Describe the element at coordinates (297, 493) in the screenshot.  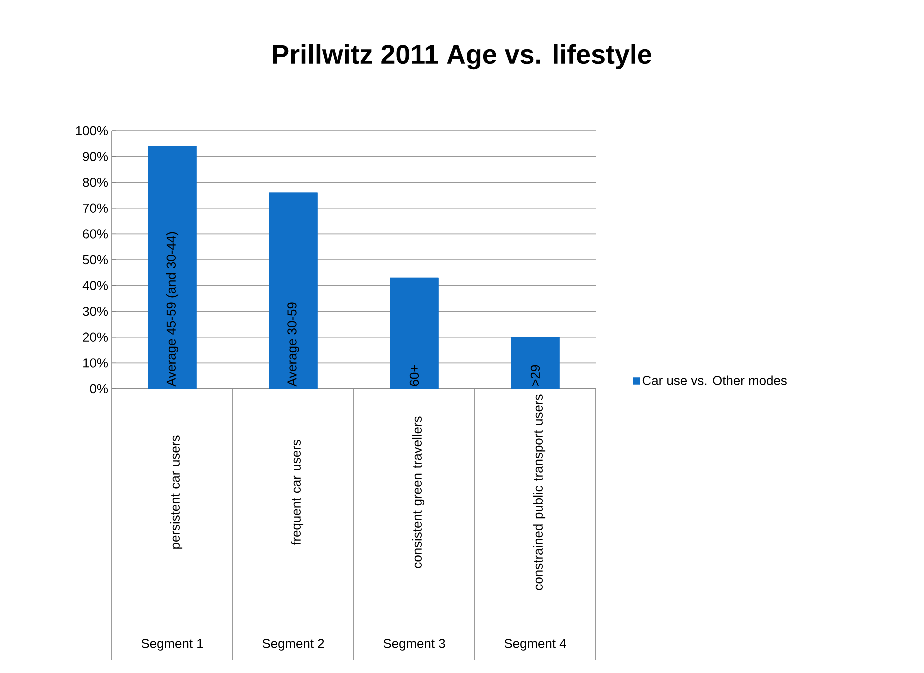
I see `x-tick-label: frequent car users` at that location.